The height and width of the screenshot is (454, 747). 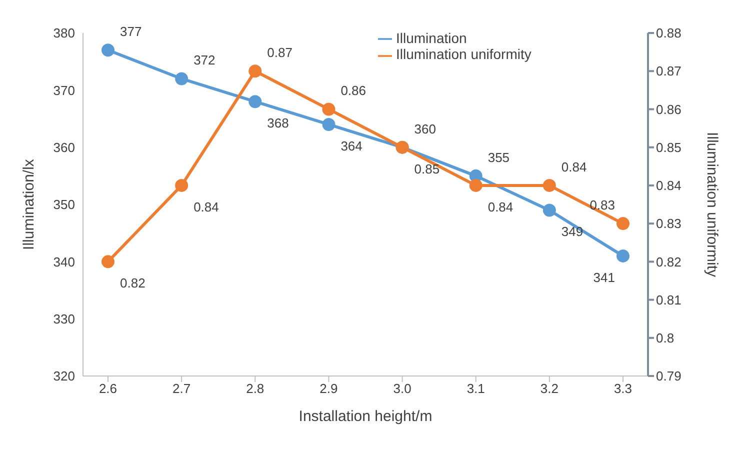 I want to click on x-tick-label: 3.2, so click(x=549, y=388).